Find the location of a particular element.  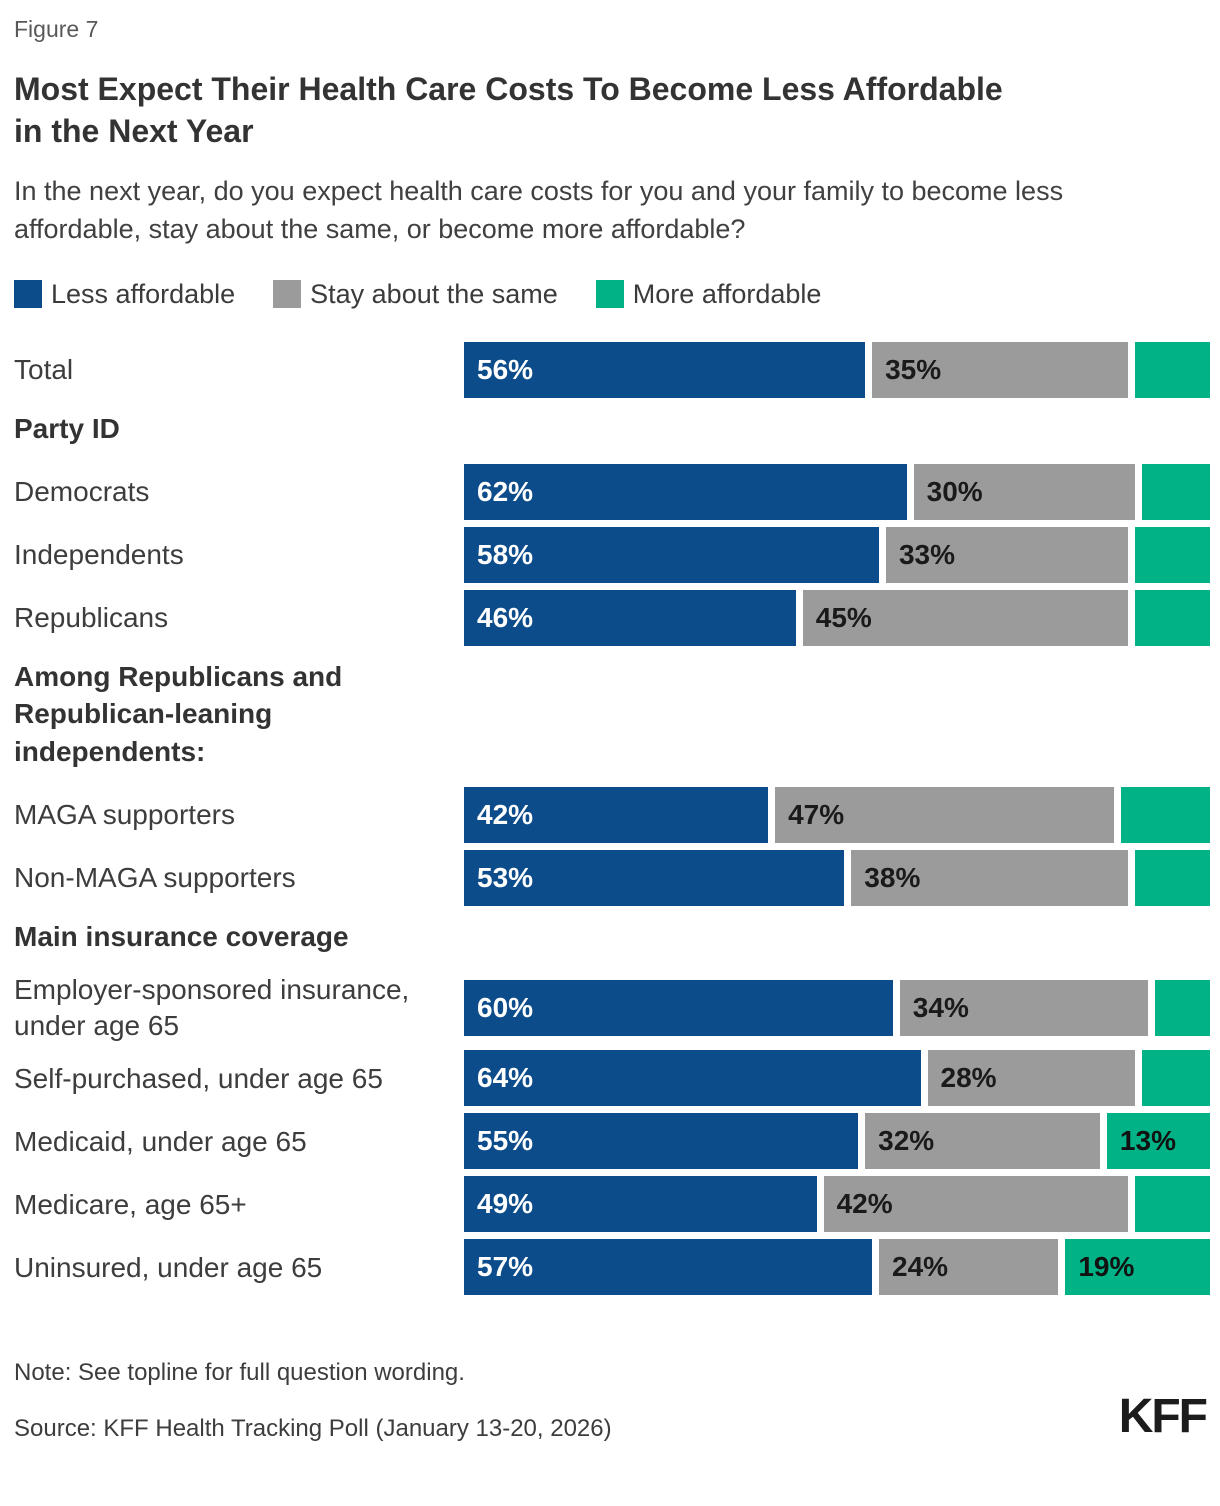

stacked-bar: 60% 34% is located at coordinates (837, 1007).